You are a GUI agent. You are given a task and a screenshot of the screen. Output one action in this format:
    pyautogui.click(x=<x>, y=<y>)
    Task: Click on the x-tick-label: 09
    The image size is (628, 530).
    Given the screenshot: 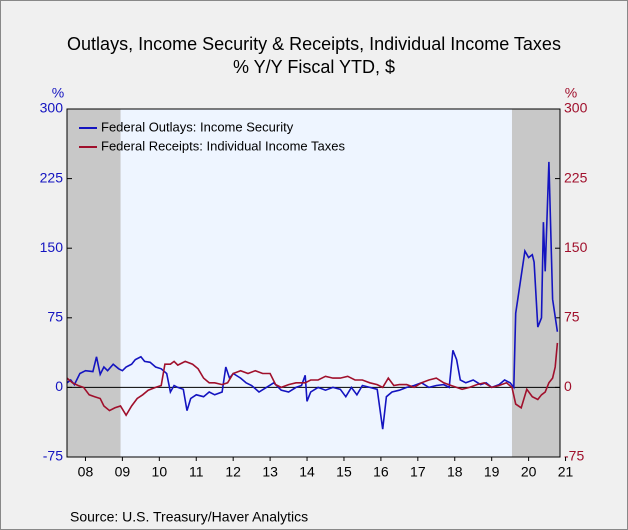 What is the action you would take?
    pyautogui.click(x=123, y=472)
    